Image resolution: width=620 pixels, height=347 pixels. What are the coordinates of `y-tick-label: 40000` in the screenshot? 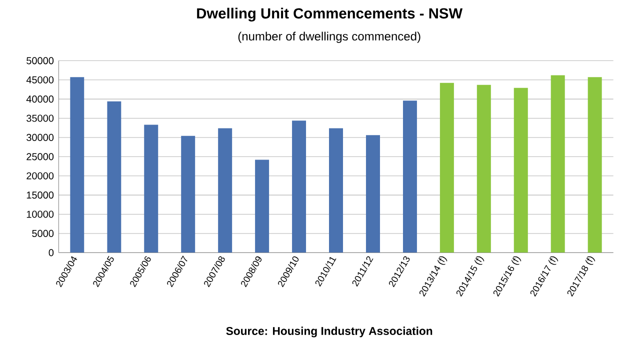 It's located at (40, 99).